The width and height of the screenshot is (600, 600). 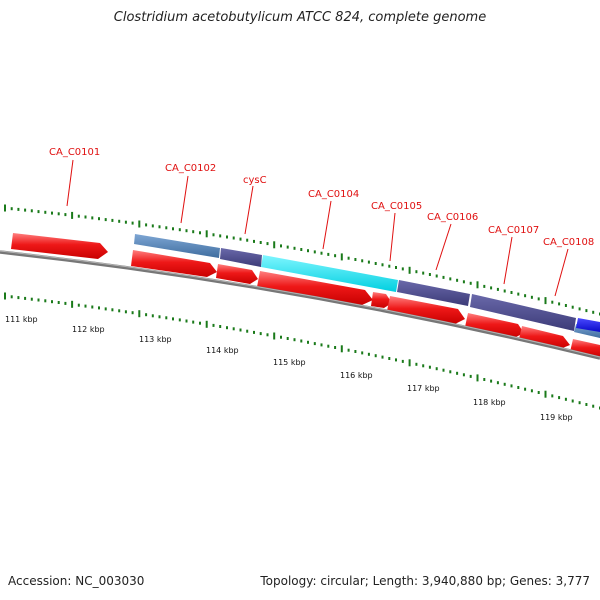 I want to click on gene-label-ca-c0101: CA_C0101, so click(x=74, y=152).